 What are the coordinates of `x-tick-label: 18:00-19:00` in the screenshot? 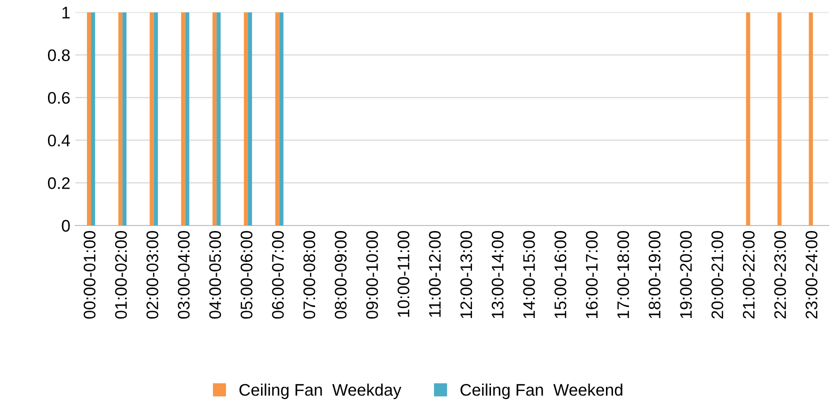 It's located at (654, 274).